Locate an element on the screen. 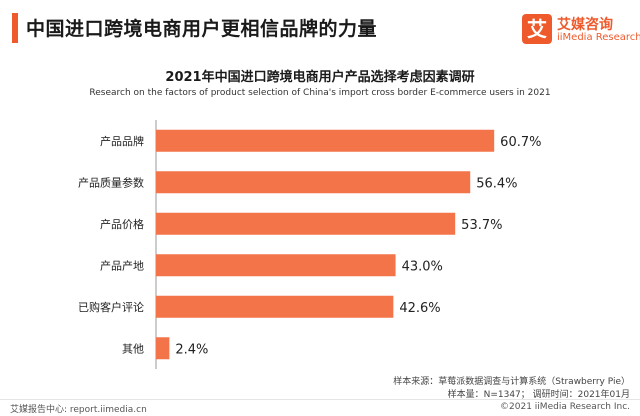  category-label: 产品品牌 is located at coordinates (122, 141).